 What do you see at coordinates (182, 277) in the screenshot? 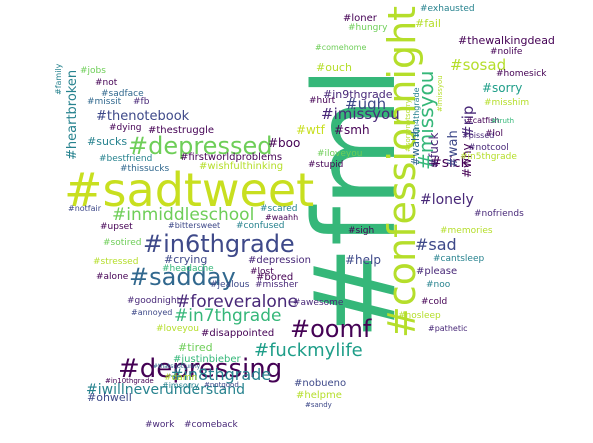
I see `word-sadday: #sadday` at bounding box center [182, 277].